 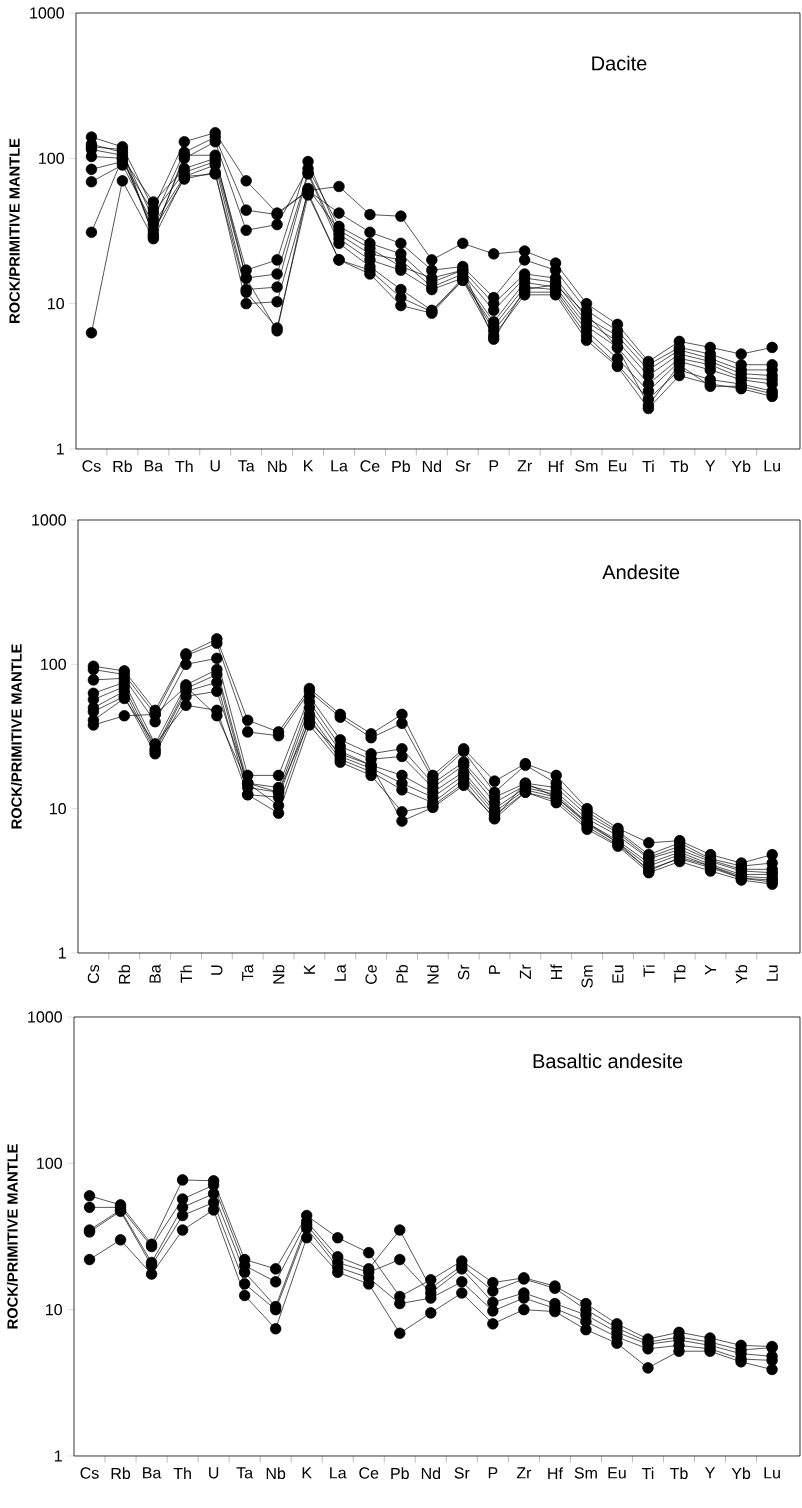 I want to click on text: Basaltic andesite, so click(x=608, y=1061).